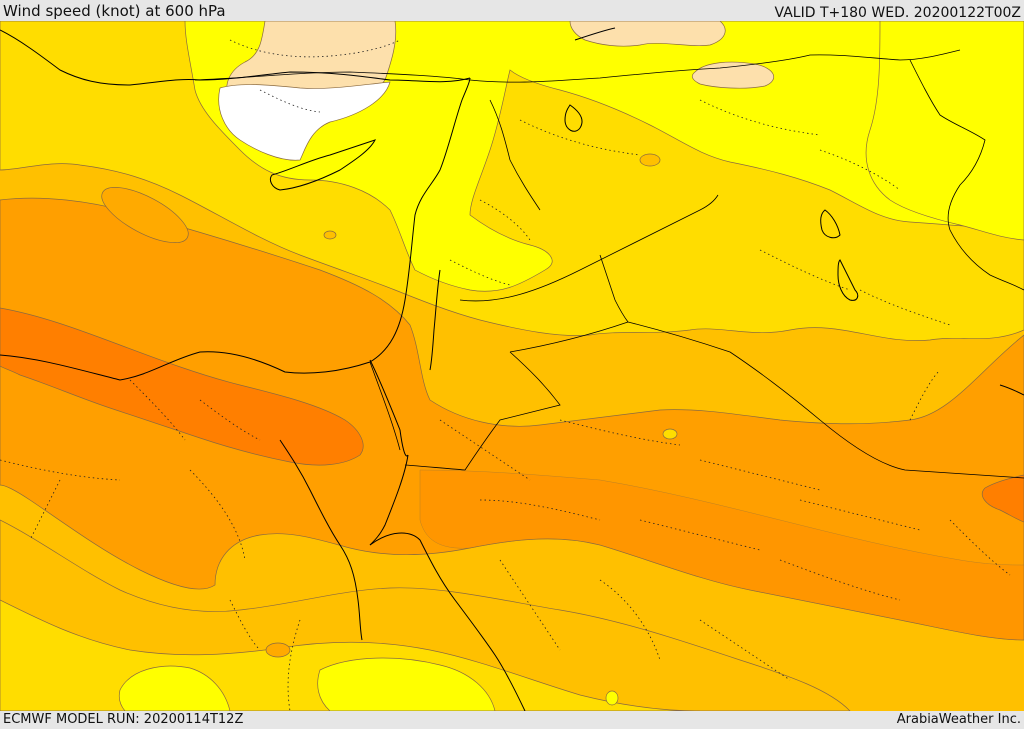 The height and width of the screenshot is (729, 1024). What do you see at coordinates (670, 434) in the screenshot?
I see `pocket-east` at bounding box center [670, 434].